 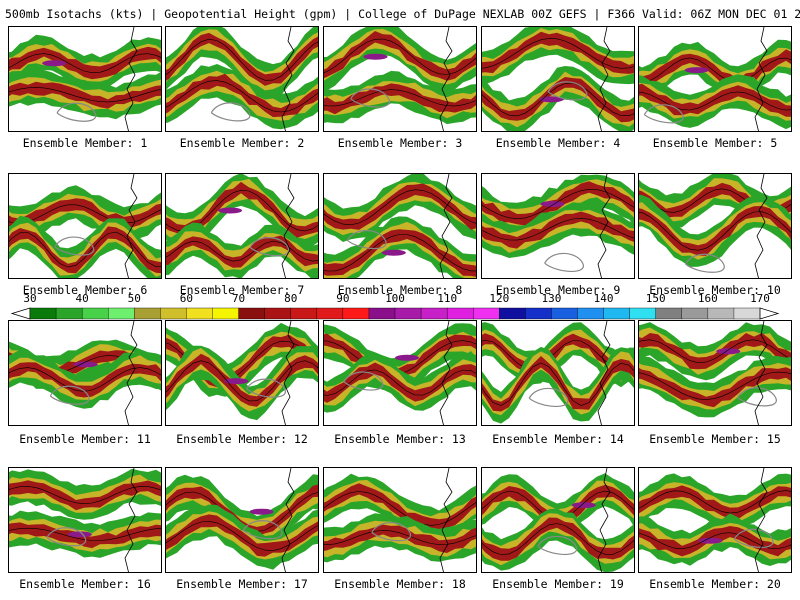 I want to click on ensemble-member-label: Ensemble Member: 5, so click(x=715, y=143).